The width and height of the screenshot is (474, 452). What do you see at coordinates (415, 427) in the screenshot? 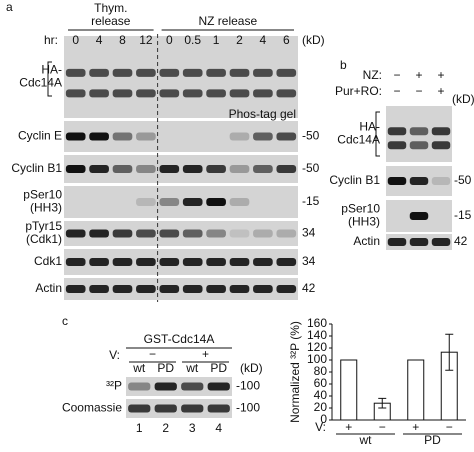
I see `x-tick-label: +` at bounding box center [415, 427].